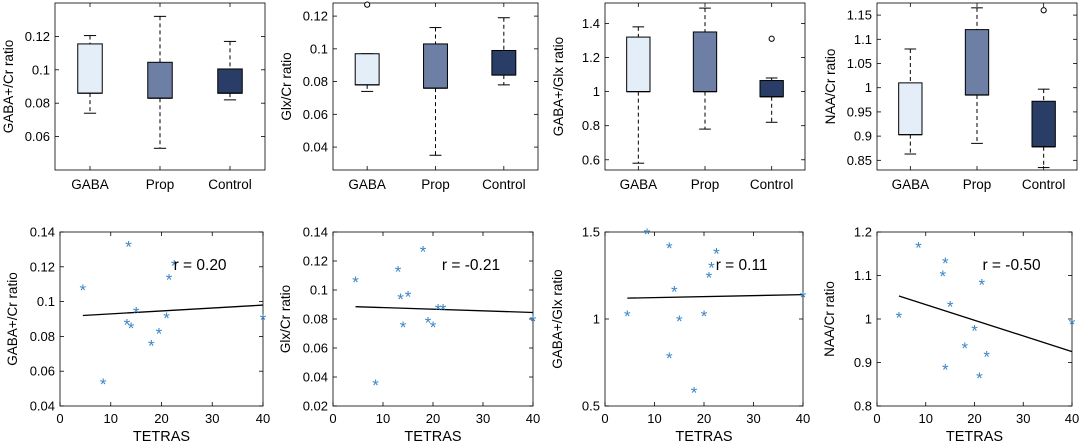 Image resolution: width=1084 pixels, height=444 pixels. What do you see at coordinates (1011, 265) in the screenshot?
I see `correlation-annotation: r = -0.50` at bounding box center [1011, 265].